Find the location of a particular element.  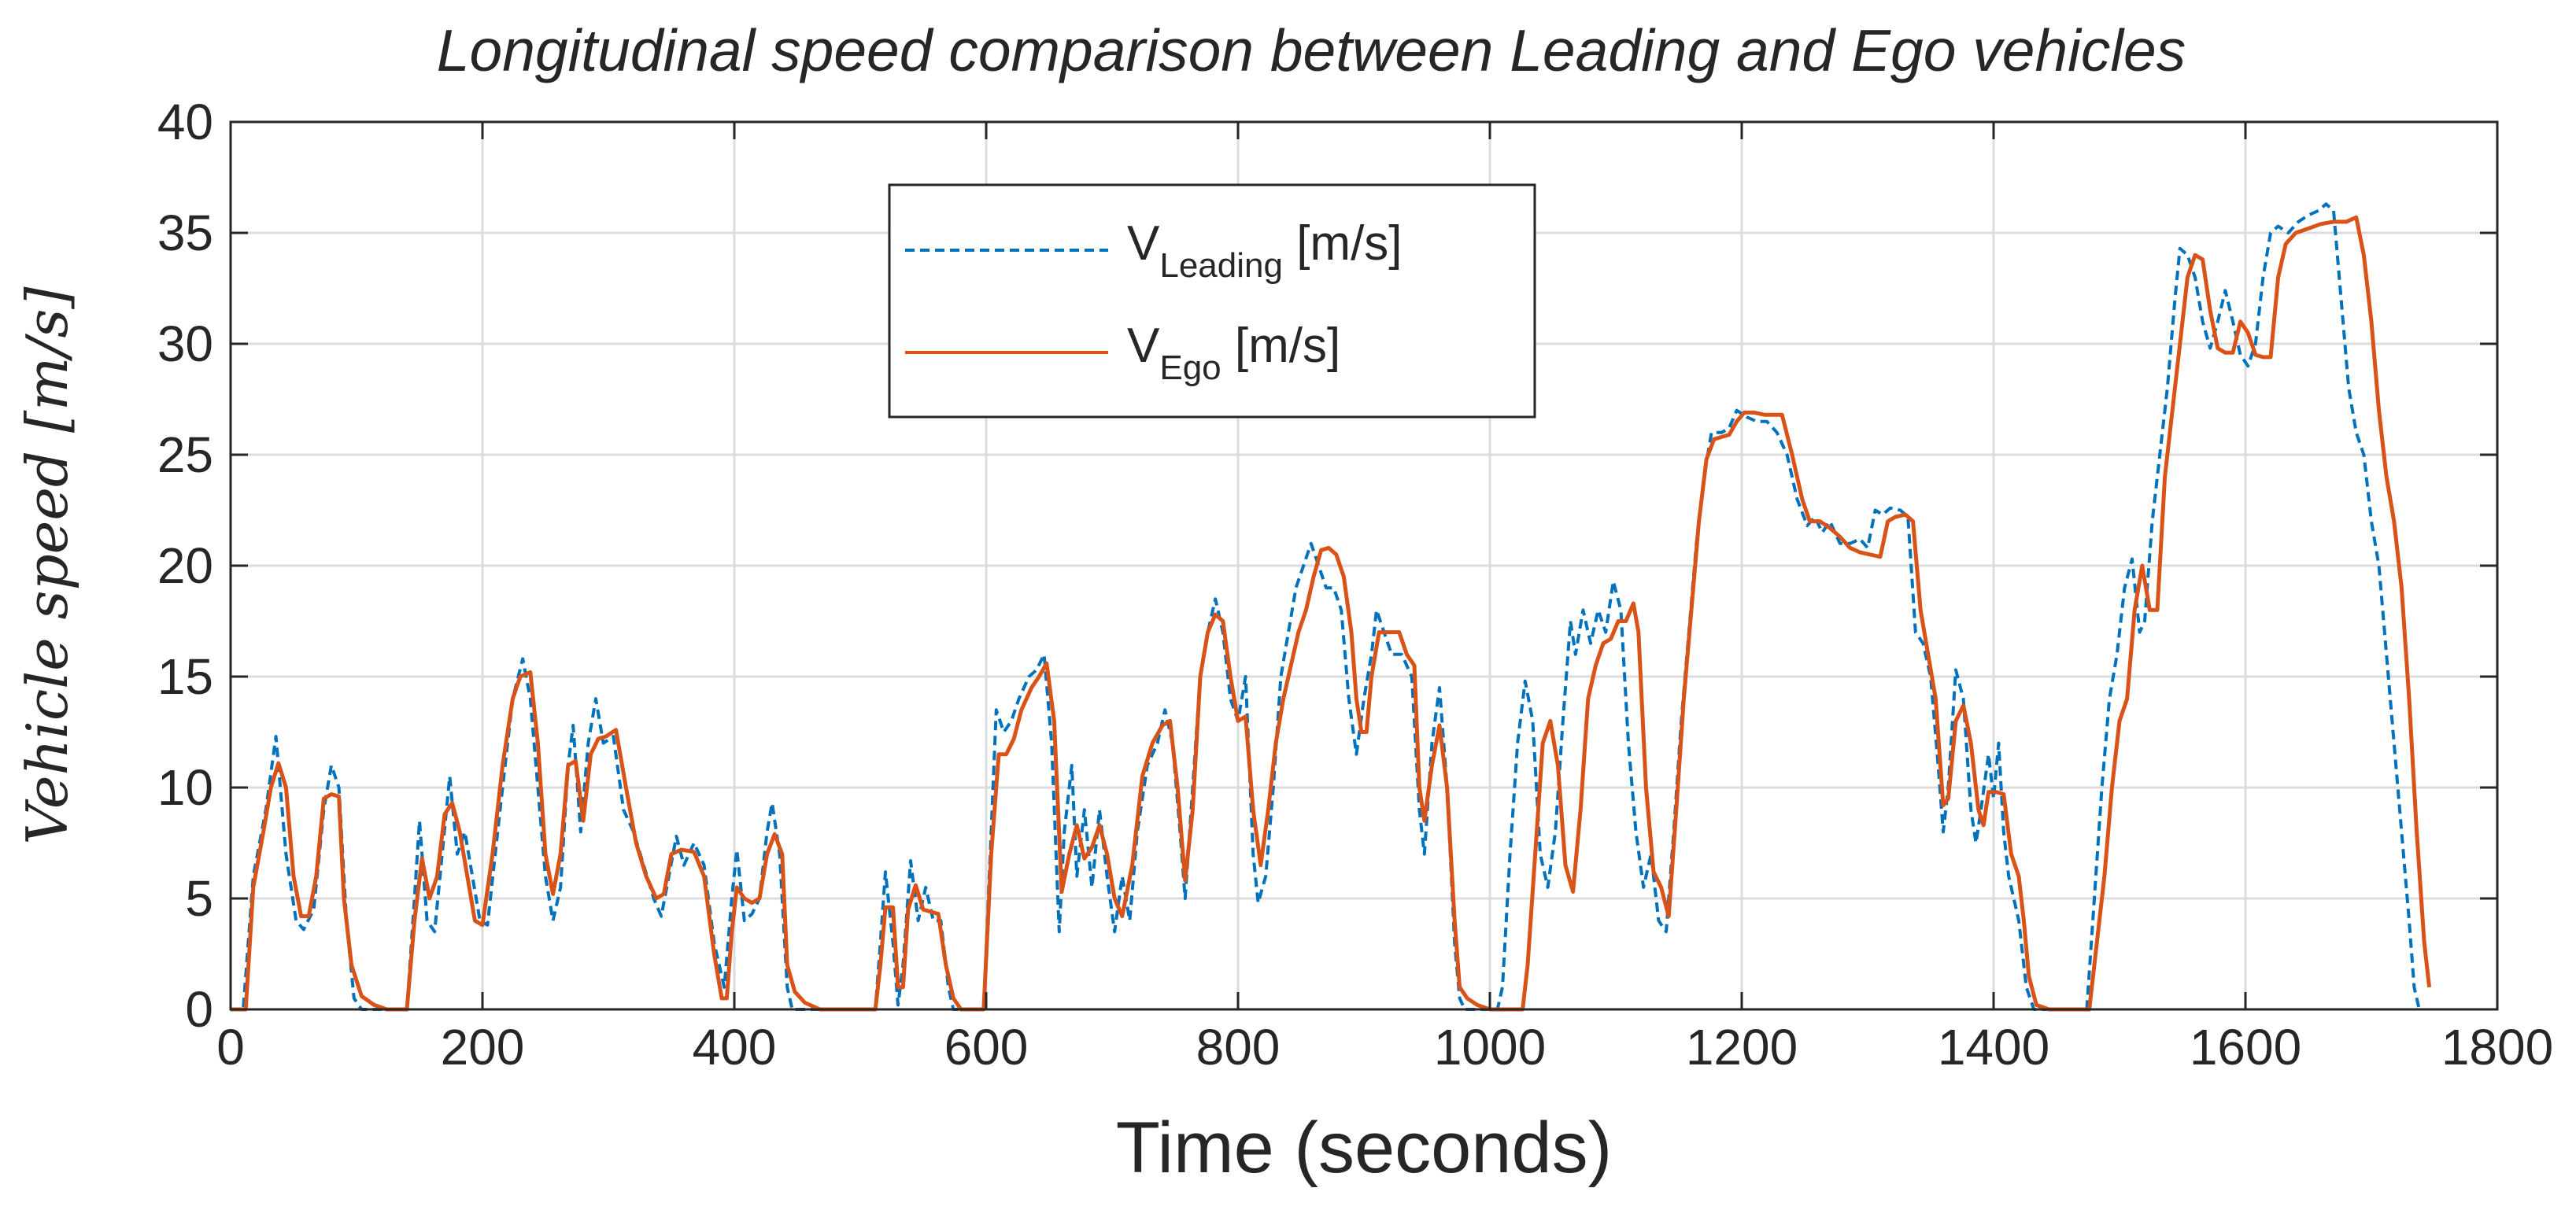

x-axis-label: Time (seconds) is located at coordinates (1364, 1148).